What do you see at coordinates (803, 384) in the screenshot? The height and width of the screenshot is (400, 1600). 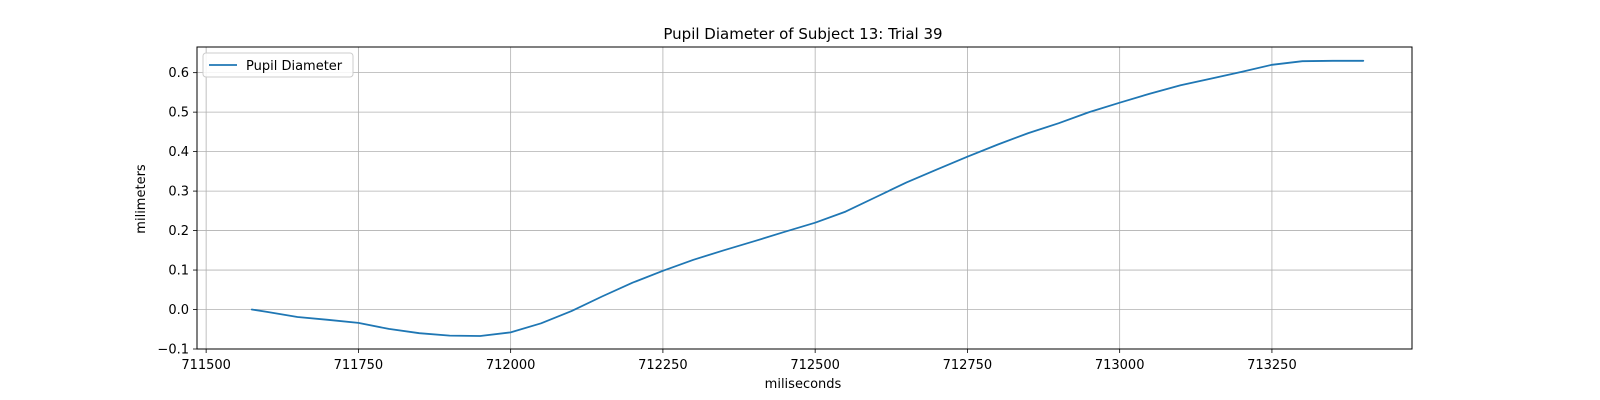 I see `x-axis-title: miliseconds` at bounding box center [803, 384].